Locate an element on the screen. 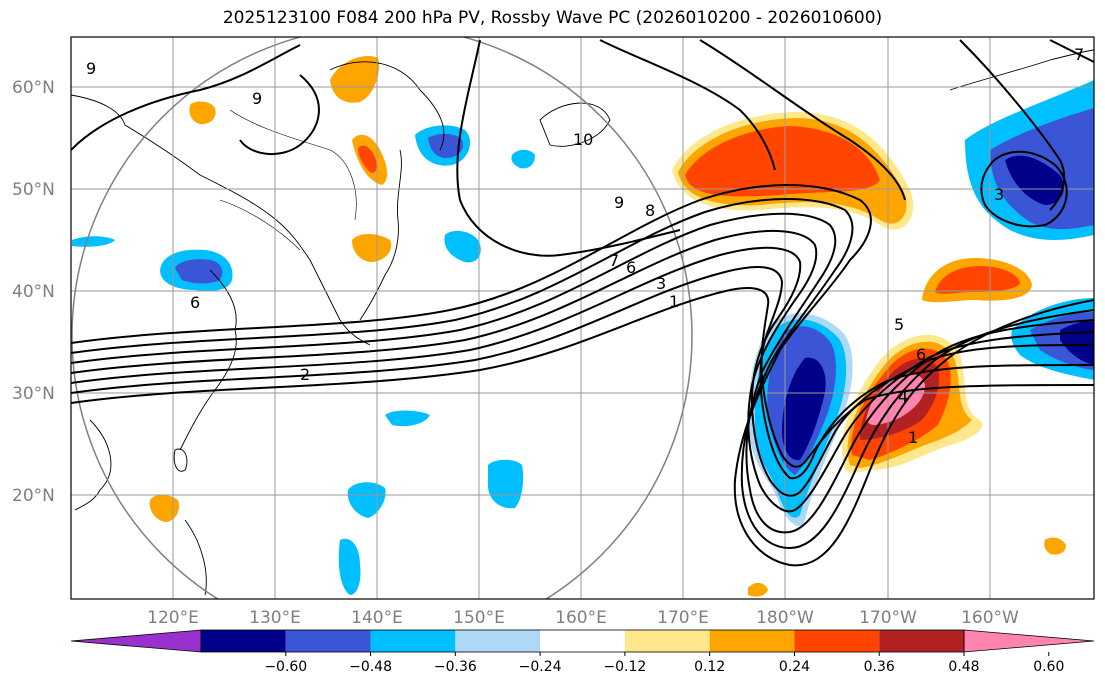  lat-label-50n: 50°N is located at coordinates (33, 190).